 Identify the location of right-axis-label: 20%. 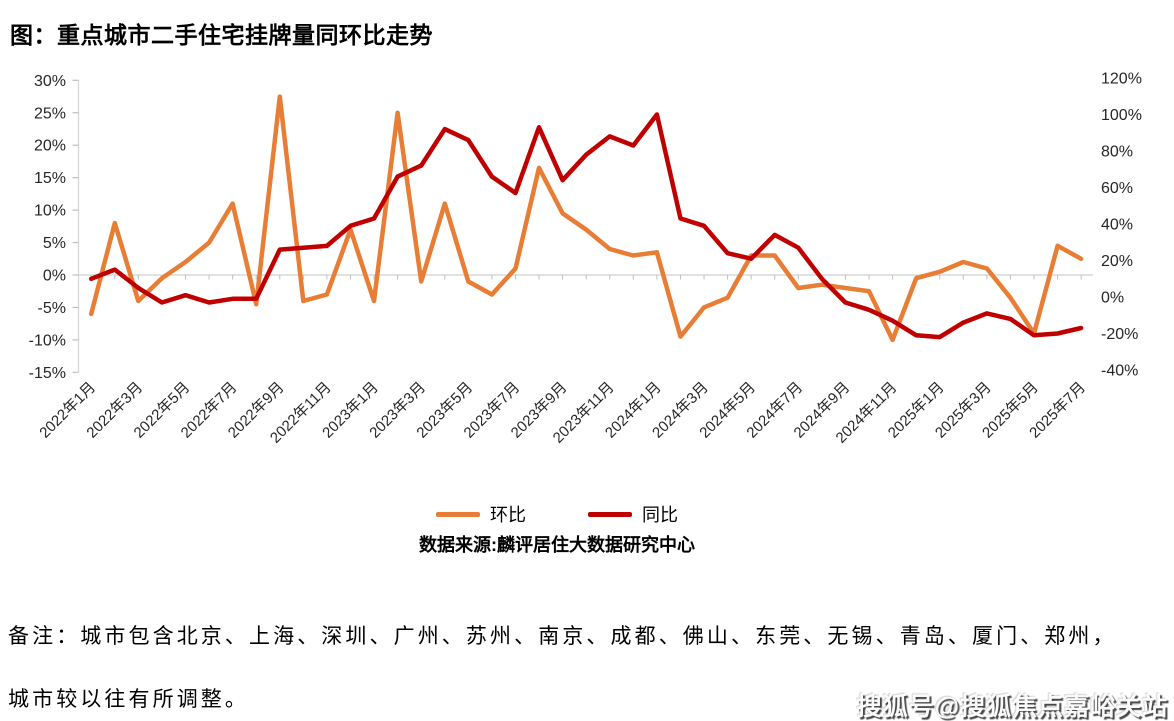
(1117, 261).